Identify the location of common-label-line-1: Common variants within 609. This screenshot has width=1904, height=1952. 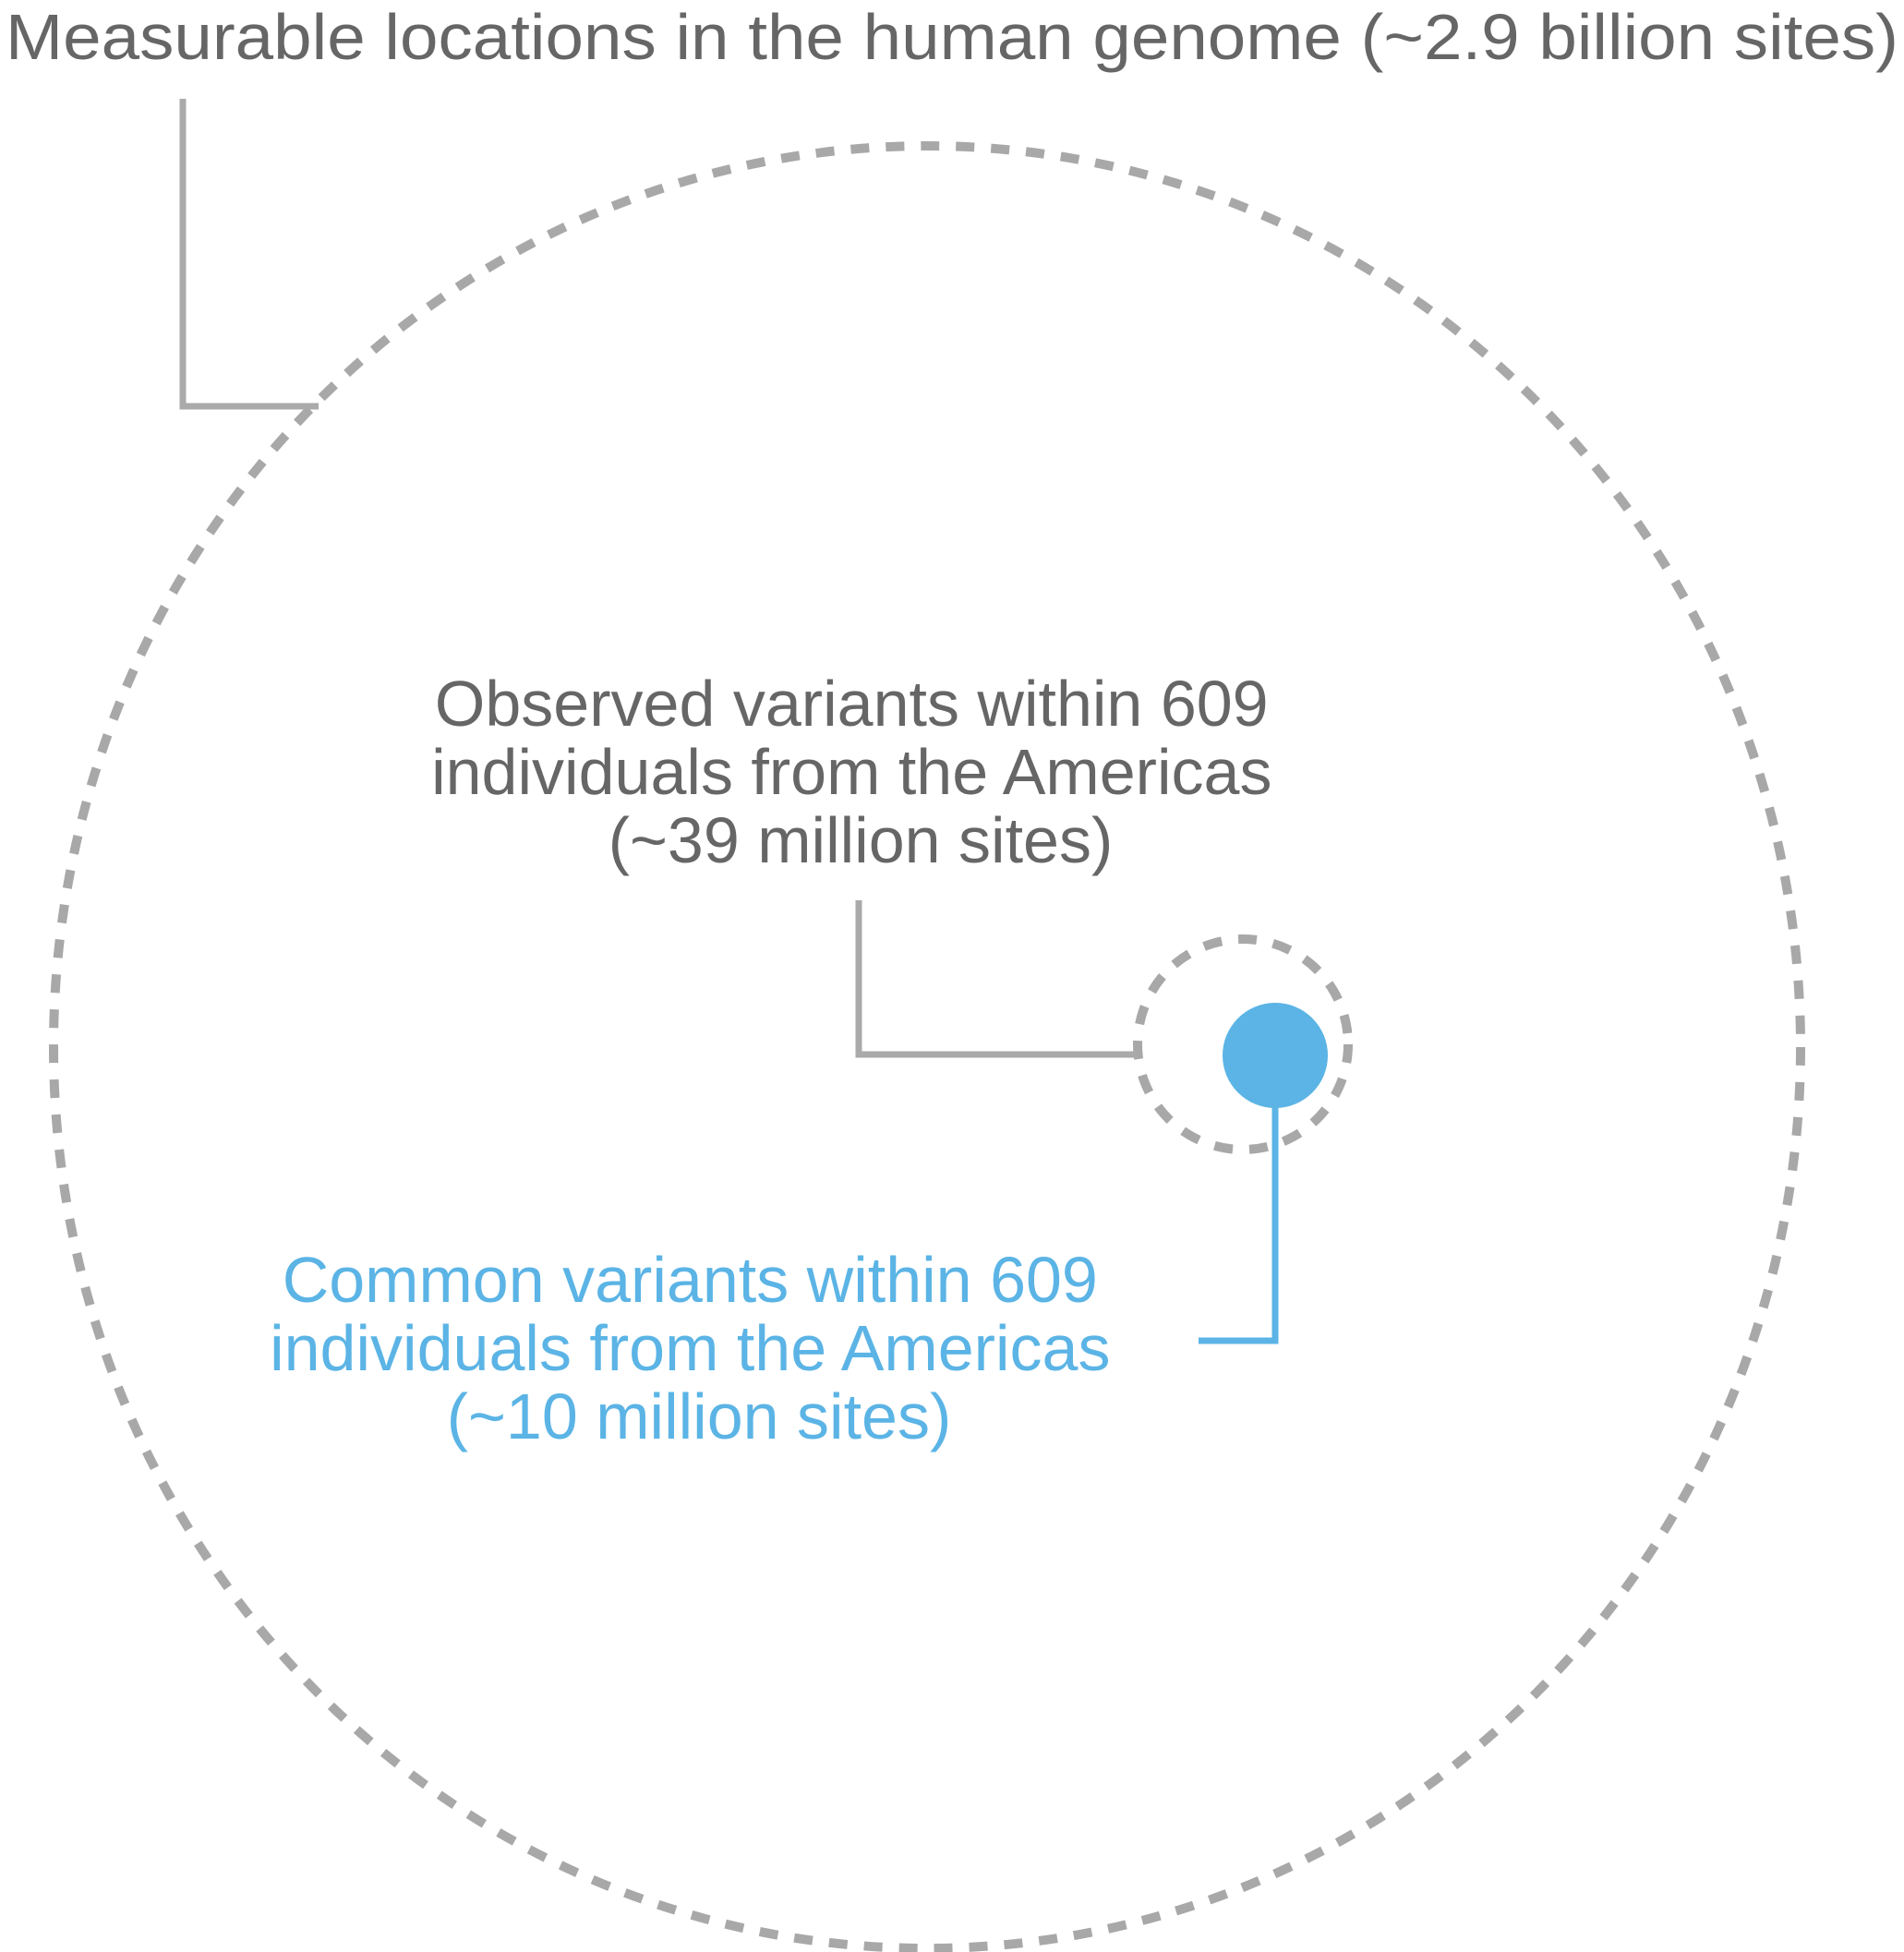
(690, 1280).